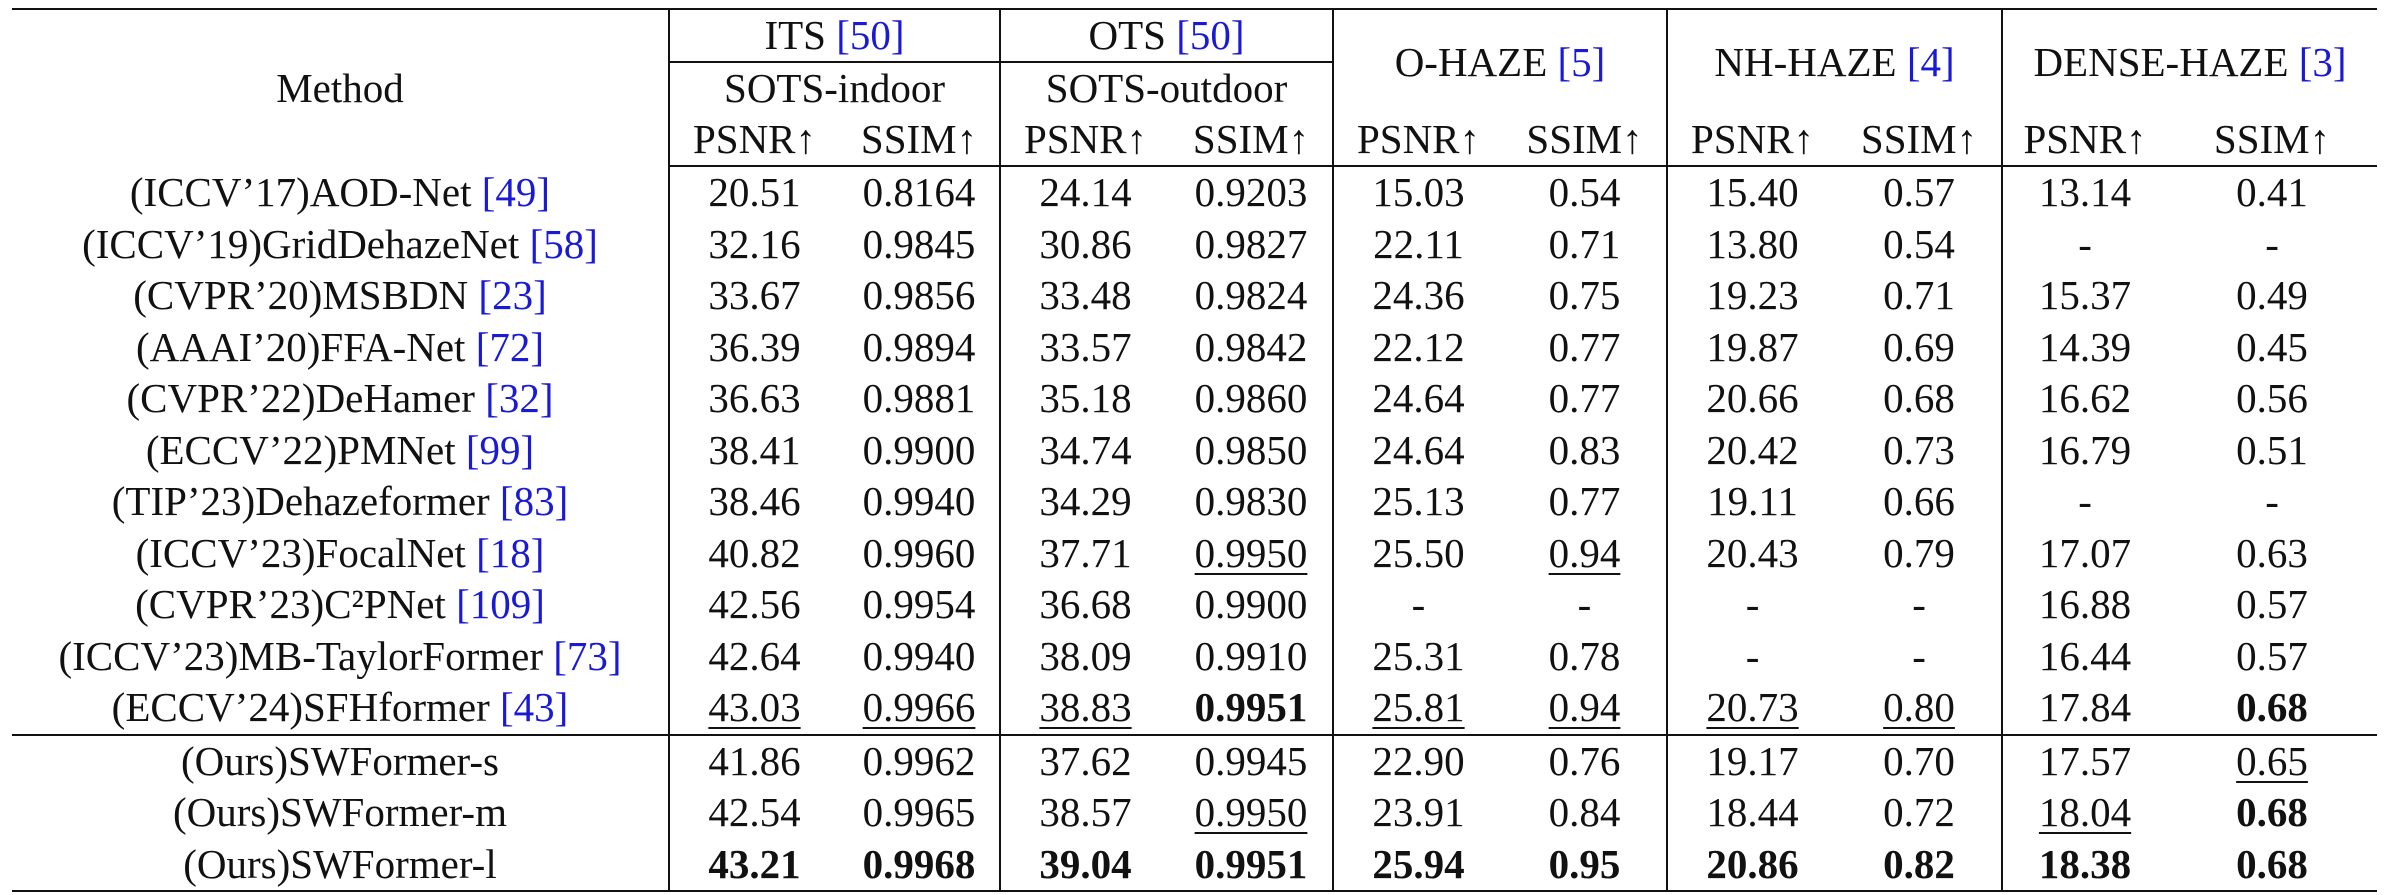  What do you see at coordinates (340, 605) in the screenshot?
I see `method-cell: (CVPR’23)C²PNet [109]` at bounding box center [340, 605].